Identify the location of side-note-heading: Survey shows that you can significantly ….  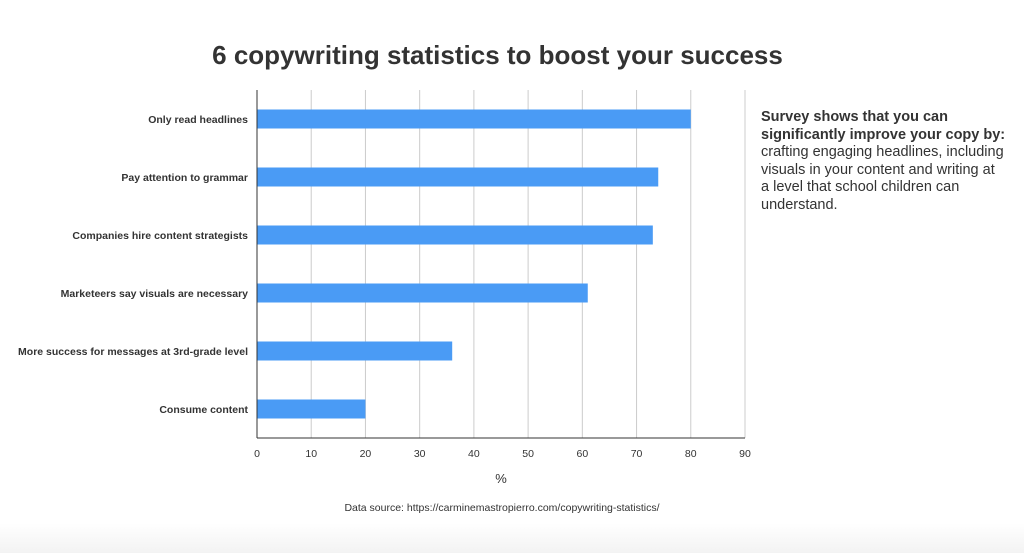
(883, 126).